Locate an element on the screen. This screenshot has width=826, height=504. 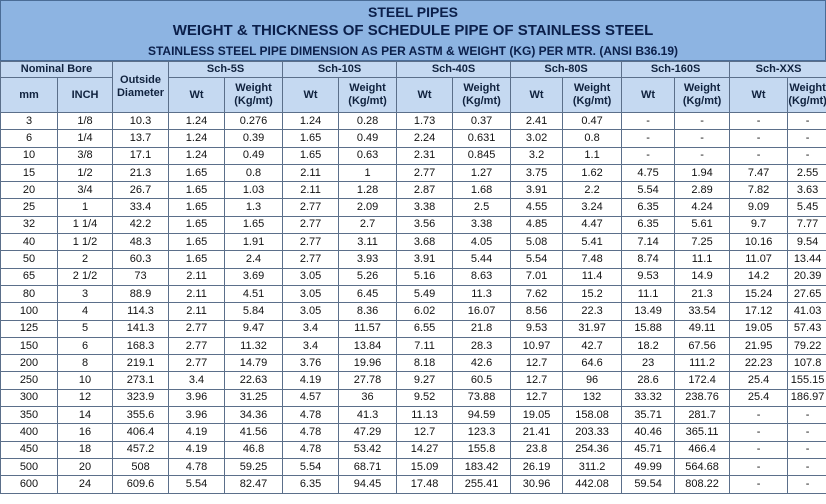
table-cell: 141.3 is located at coordinates (141, 328).